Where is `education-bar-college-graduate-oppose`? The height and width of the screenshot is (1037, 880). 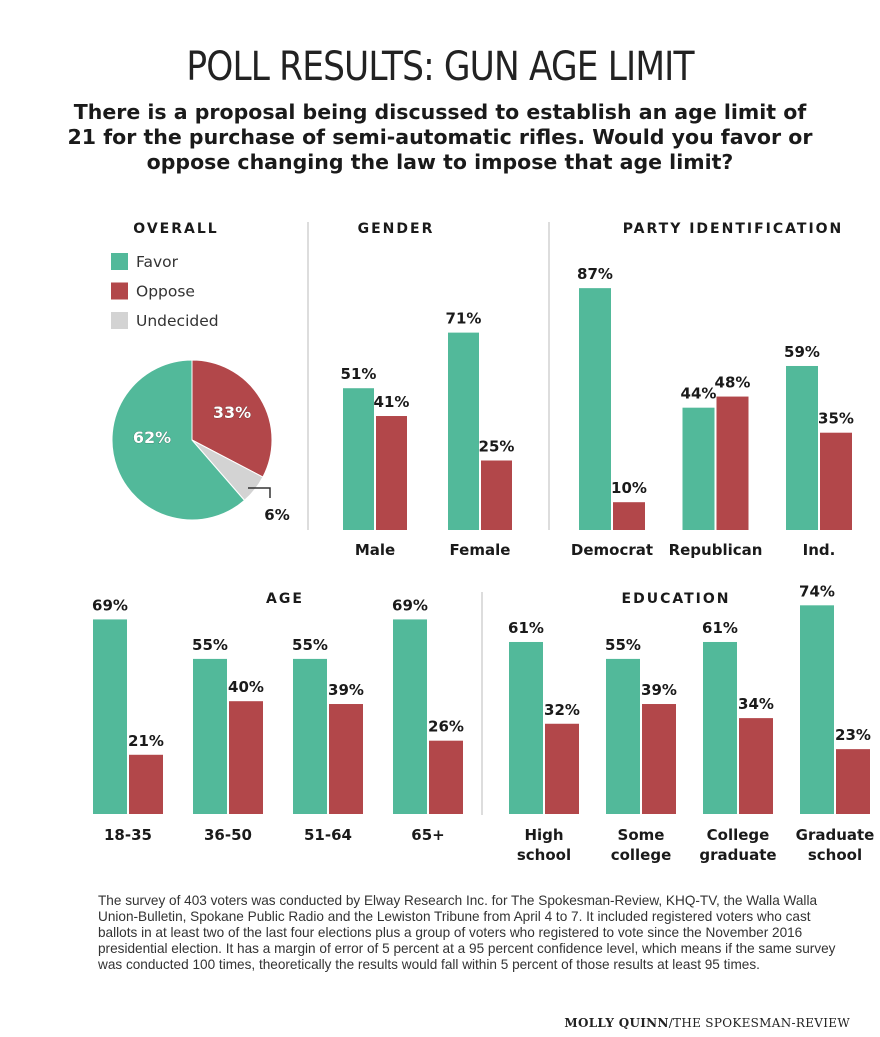
education-bar-college-graduate-oppose is located at coordinates (756, 766).